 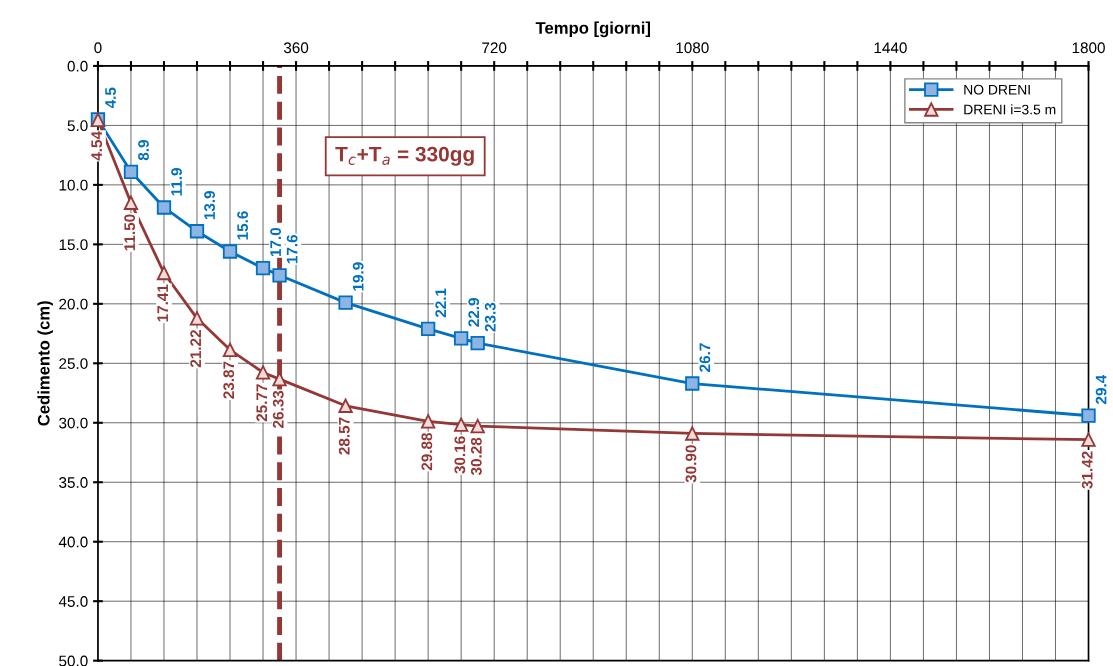 What do you see at coordinates (593, 29) in the screenshot?
I see `x-axis-title: Tempo [giorni]` at bounding box center [593, 29].